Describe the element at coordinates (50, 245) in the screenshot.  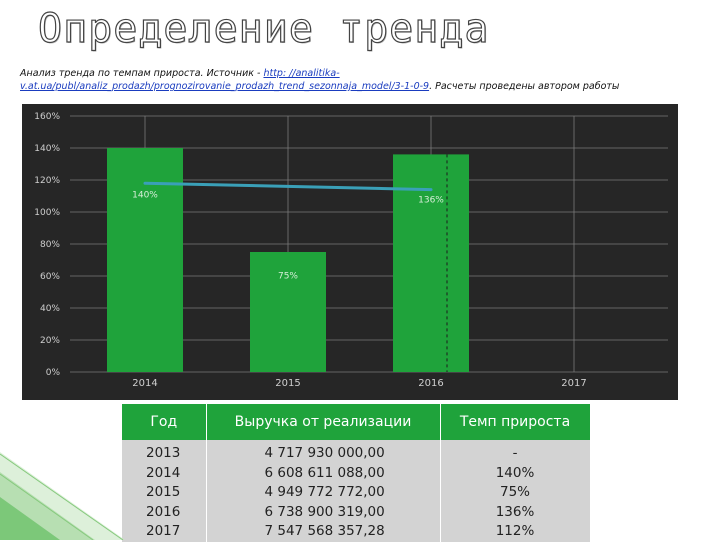
I see `y-tick-label: 80%` at that location.